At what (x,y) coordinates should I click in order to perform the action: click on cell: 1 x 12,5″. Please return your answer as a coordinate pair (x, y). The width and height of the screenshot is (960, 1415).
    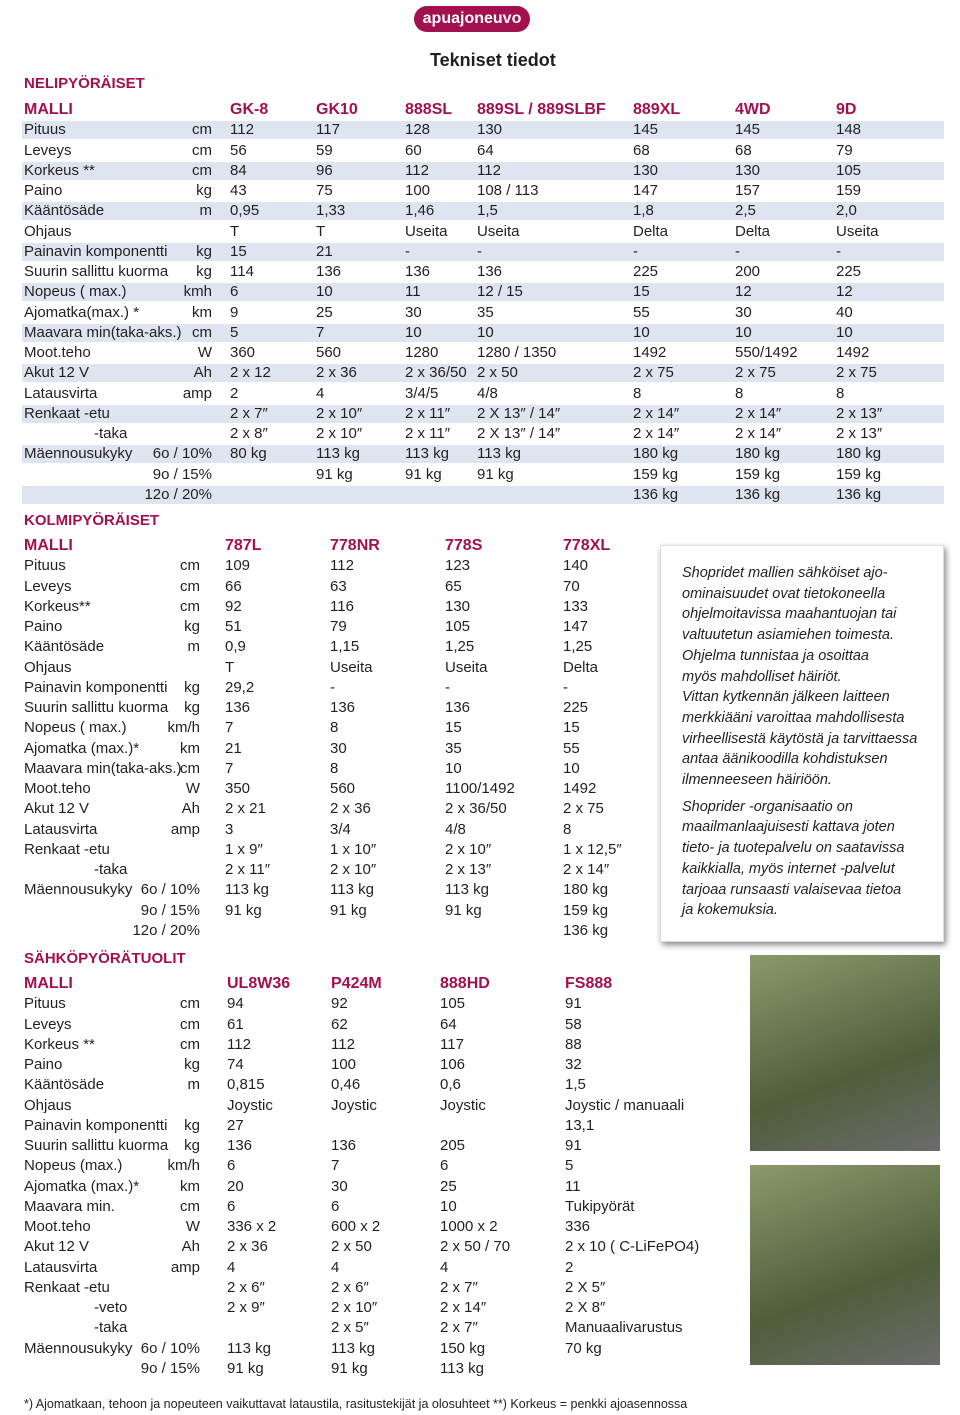
    Looking at the image, I should click on (592, 849).